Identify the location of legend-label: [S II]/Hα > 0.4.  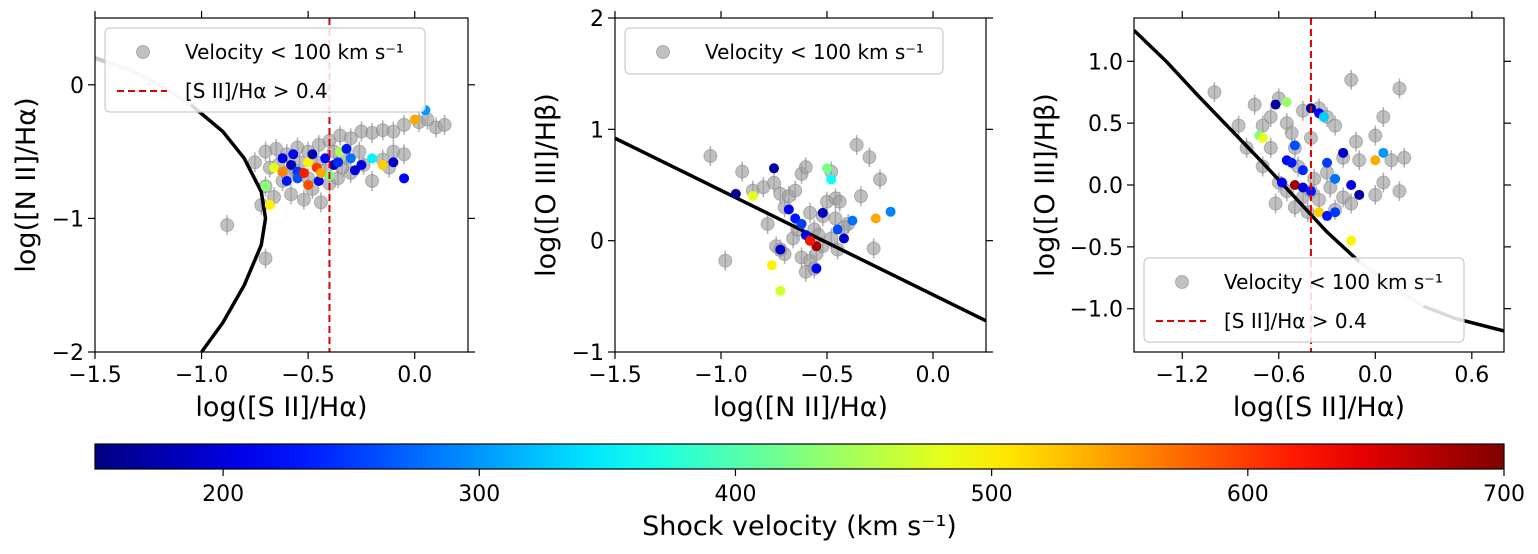
(256, 91).